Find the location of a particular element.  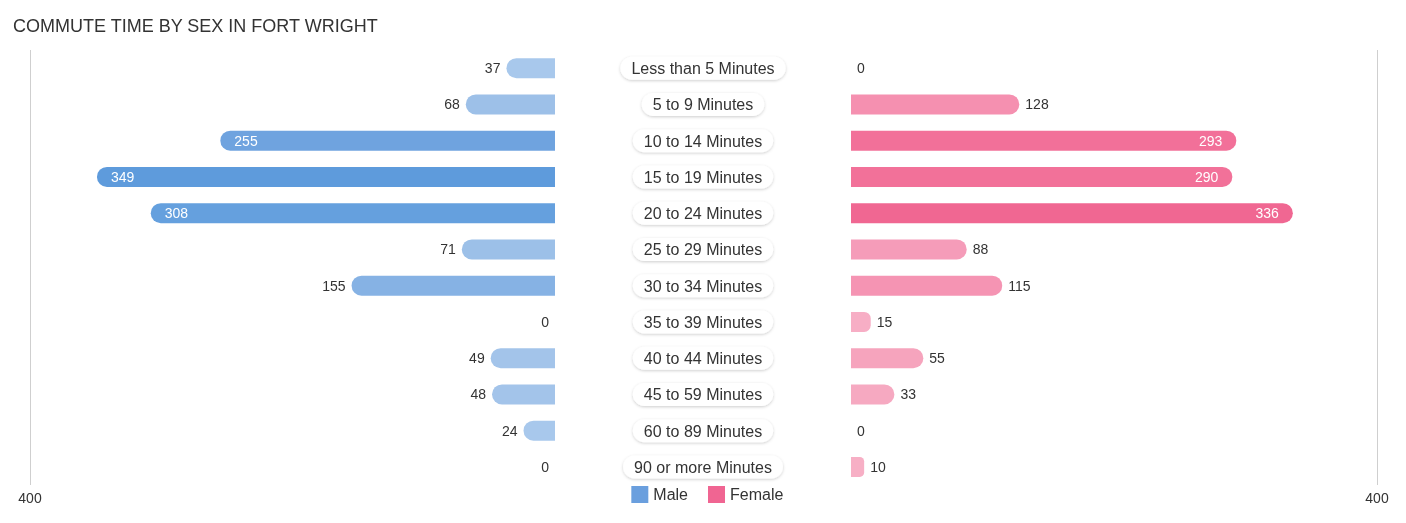

data-label: 336 is located at coordinates (1267, 213).